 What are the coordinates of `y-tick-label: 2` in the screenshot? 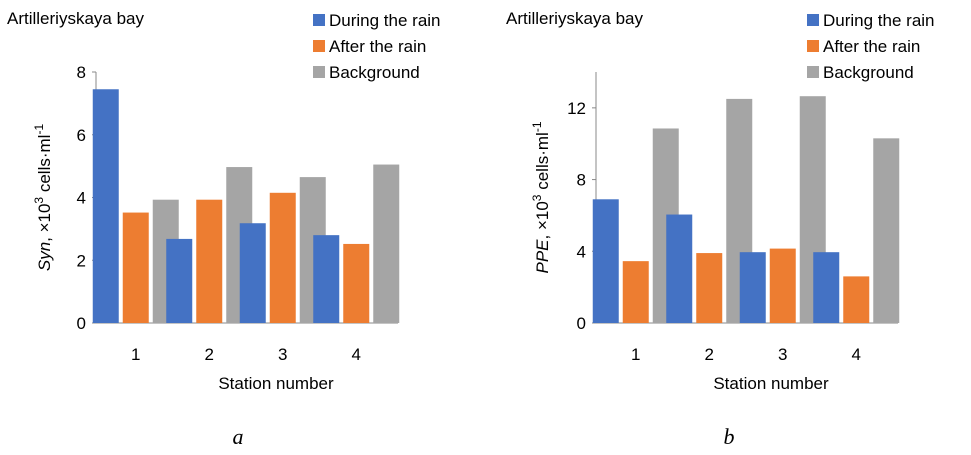 It's located at (81, 260).